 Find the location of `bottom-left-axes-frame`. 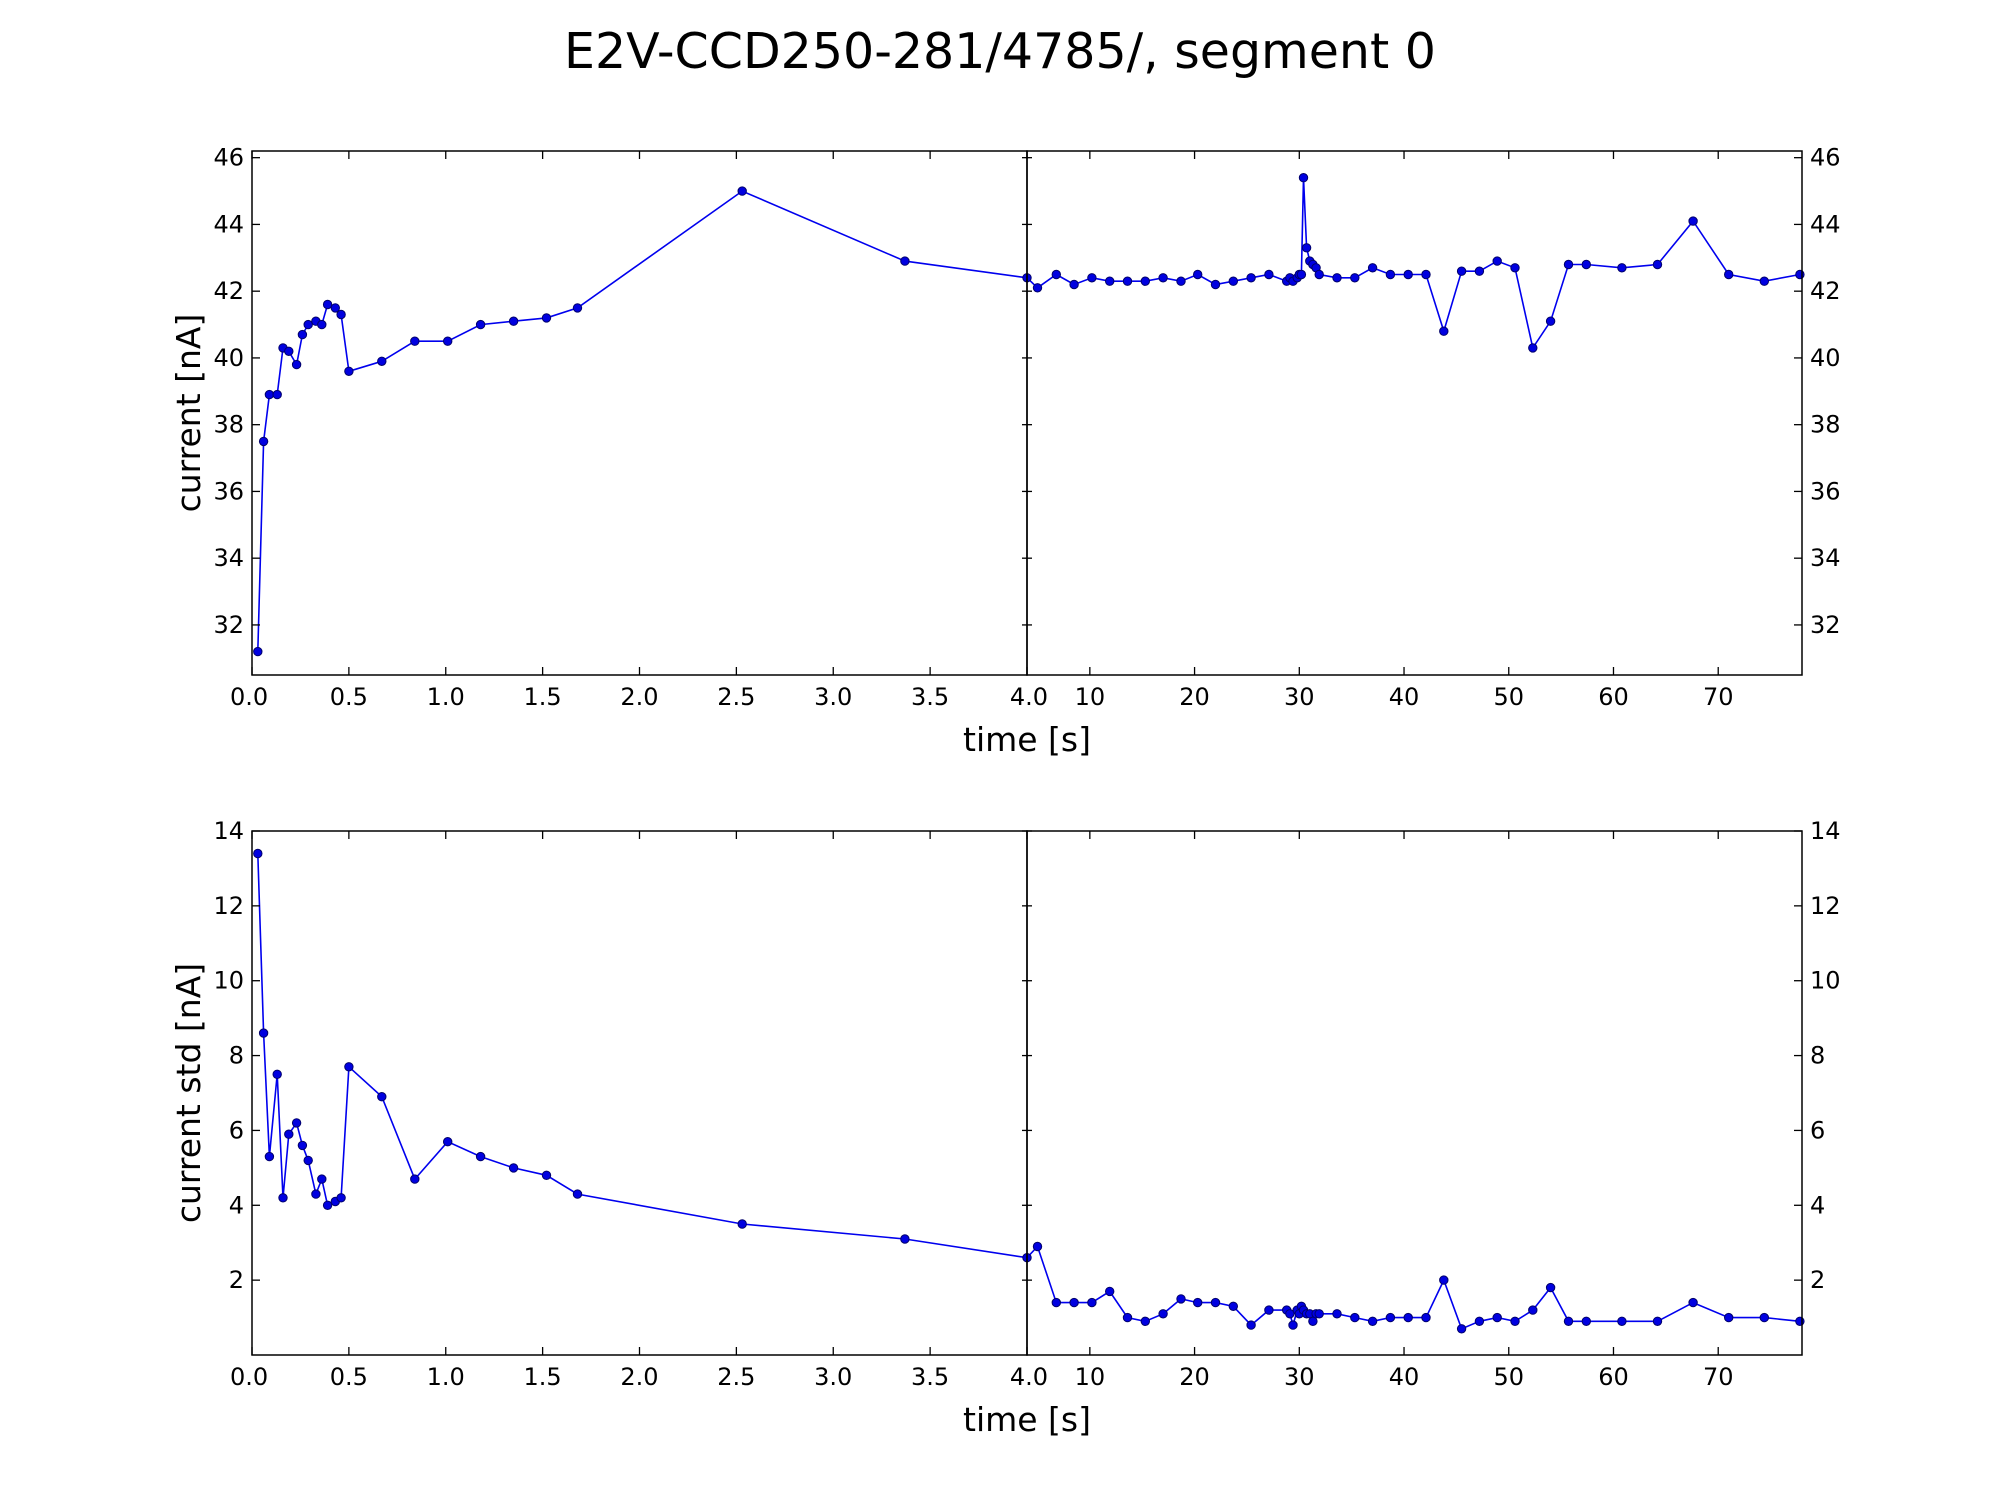

bottom-left-axes-frame is located at coordinates (639, 1093).